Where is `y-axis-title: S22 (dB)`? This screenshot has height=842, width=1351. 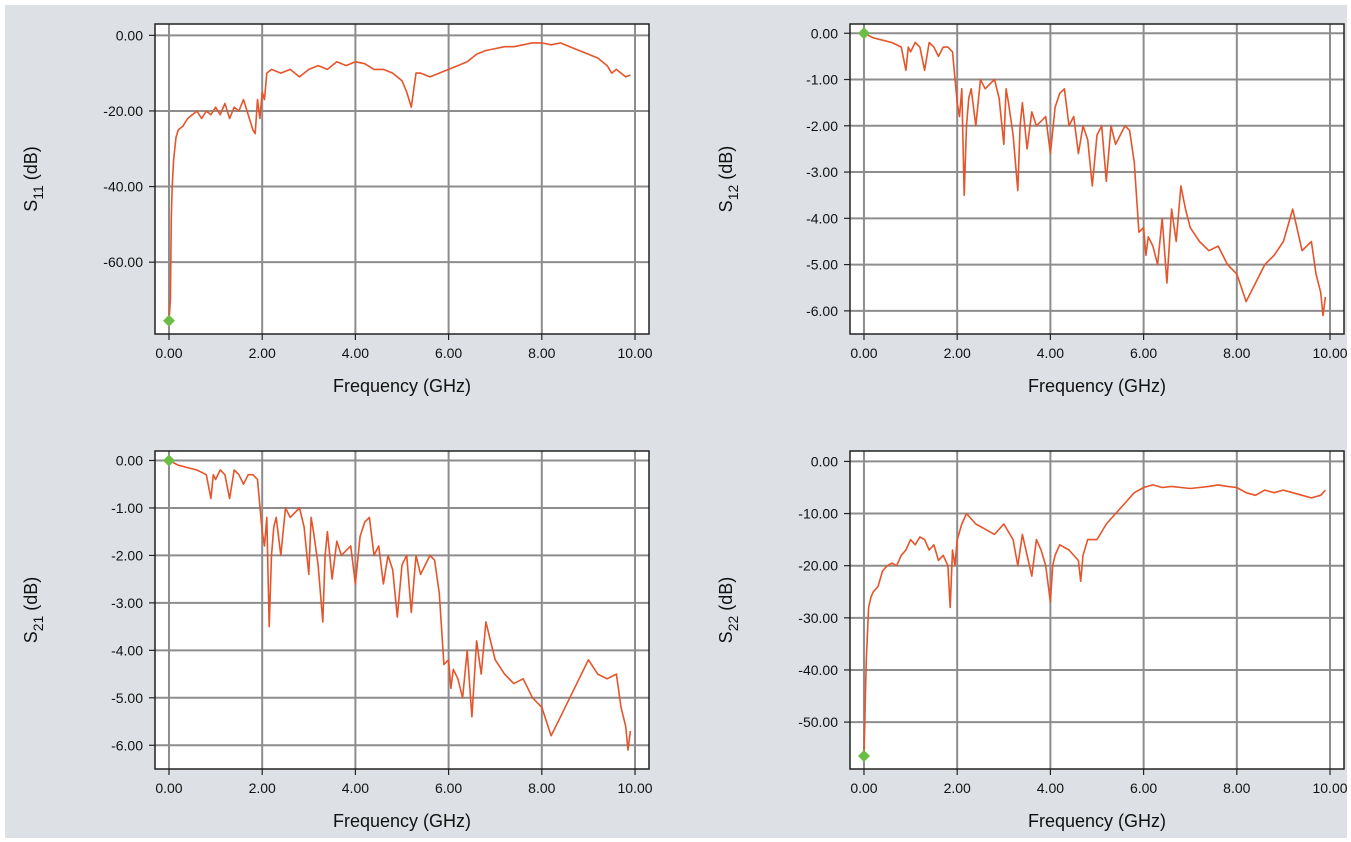 y-axis-title: S22 (dB) is located at coordinates (728, 610).